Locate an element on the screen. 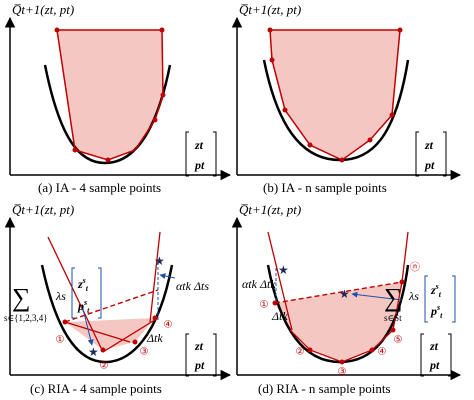 Image resolution: width=474 pixels, height=400 pixels. panel-d-point-label-5: ⑤ is located at coordinates (398, 340).